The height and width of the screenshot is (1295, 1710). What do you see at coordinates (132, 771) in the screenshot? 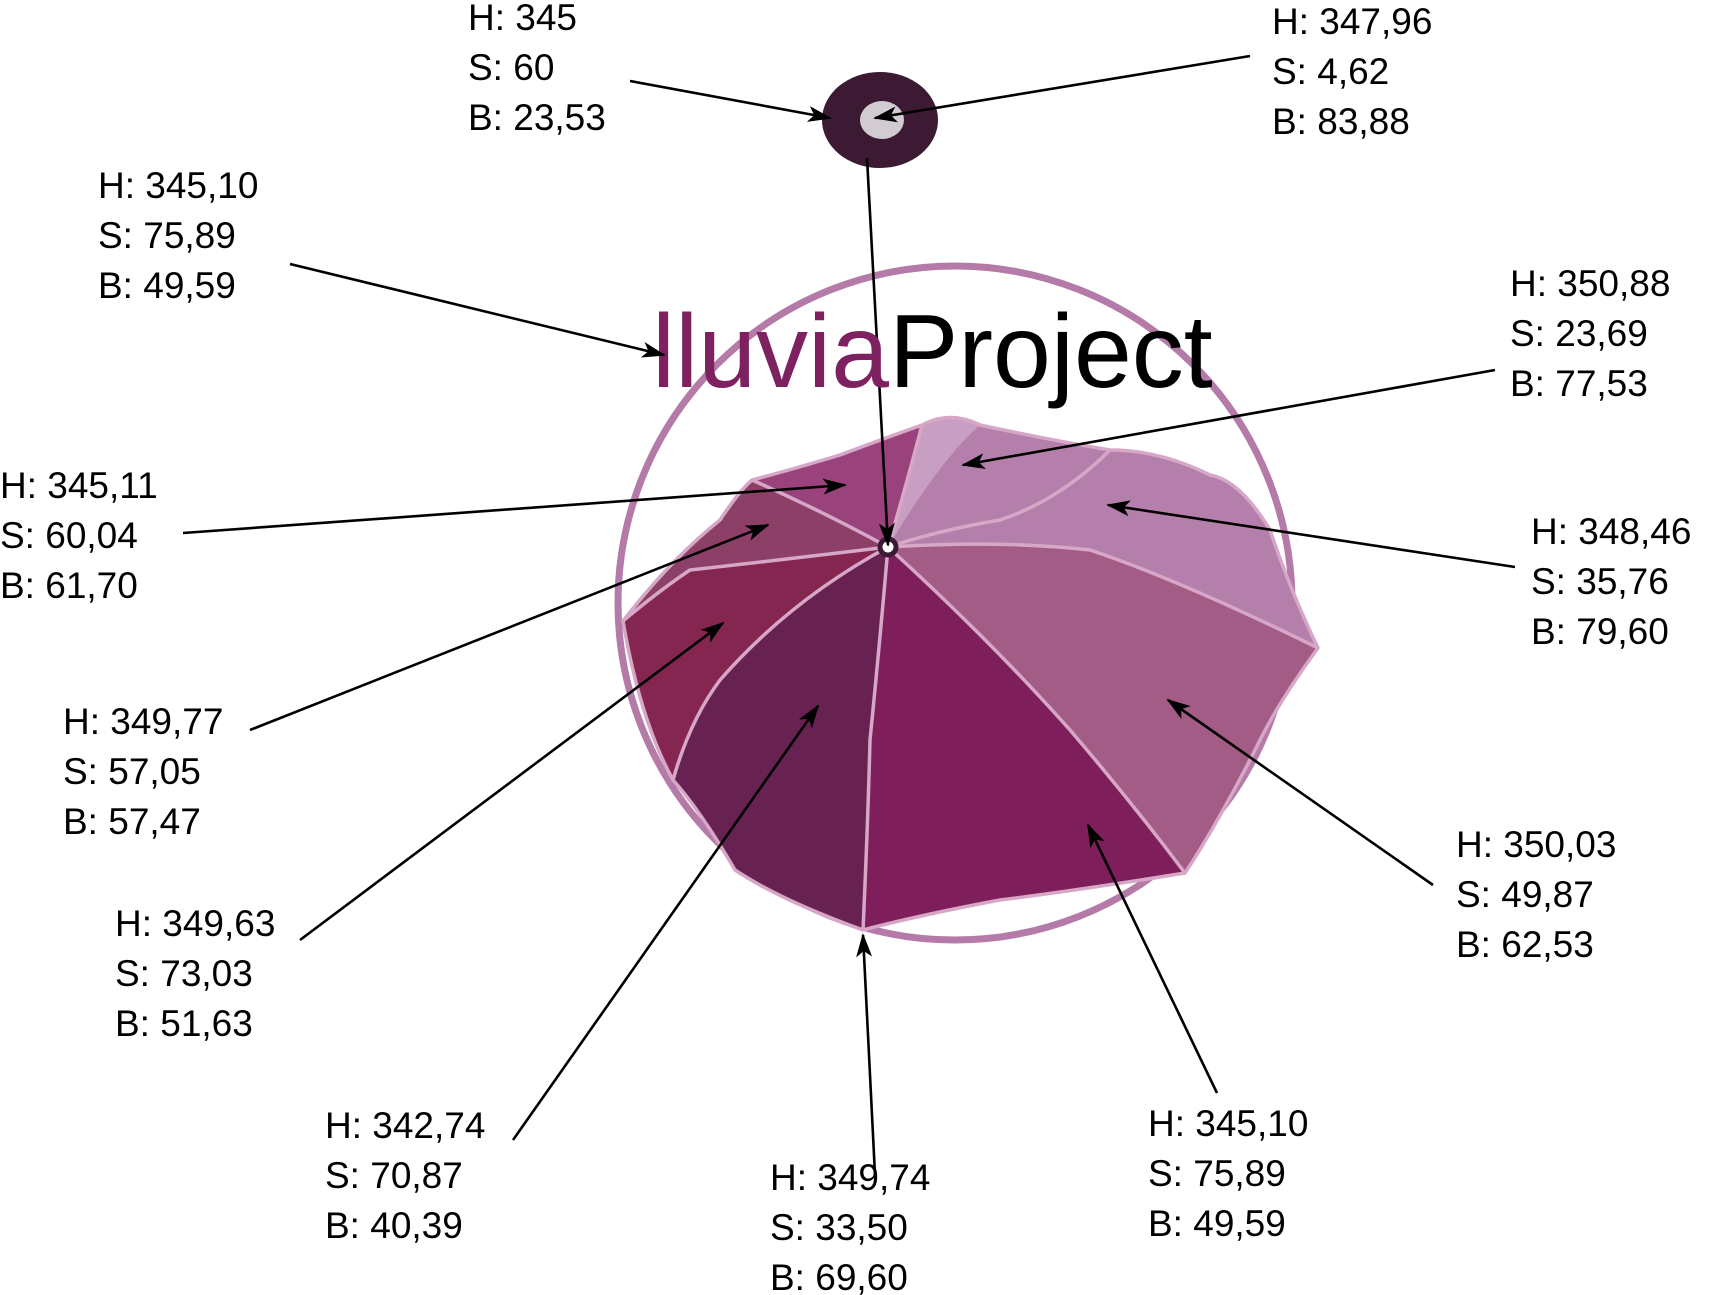
I see `s-value: S: 57,05` at bounding box center [132, 771].